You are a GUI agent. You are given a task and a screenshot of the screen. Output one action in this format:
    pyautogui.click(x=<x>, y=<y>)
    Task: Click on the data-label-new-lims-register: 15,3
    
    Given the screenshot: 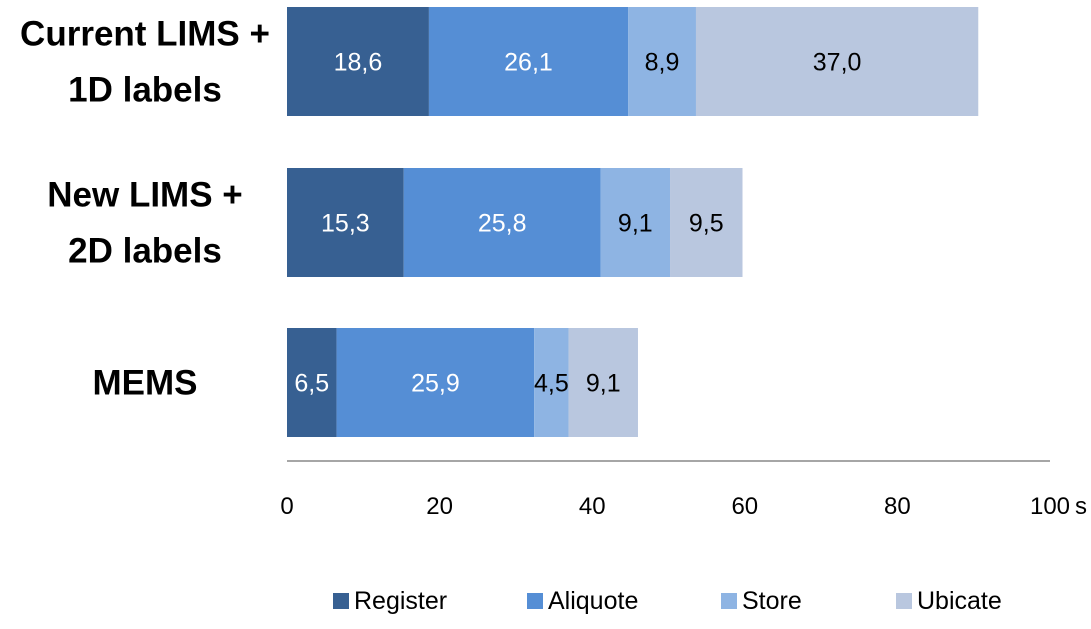 What is the action you would take?
    pyautogui.click(x=345, y=224)
    